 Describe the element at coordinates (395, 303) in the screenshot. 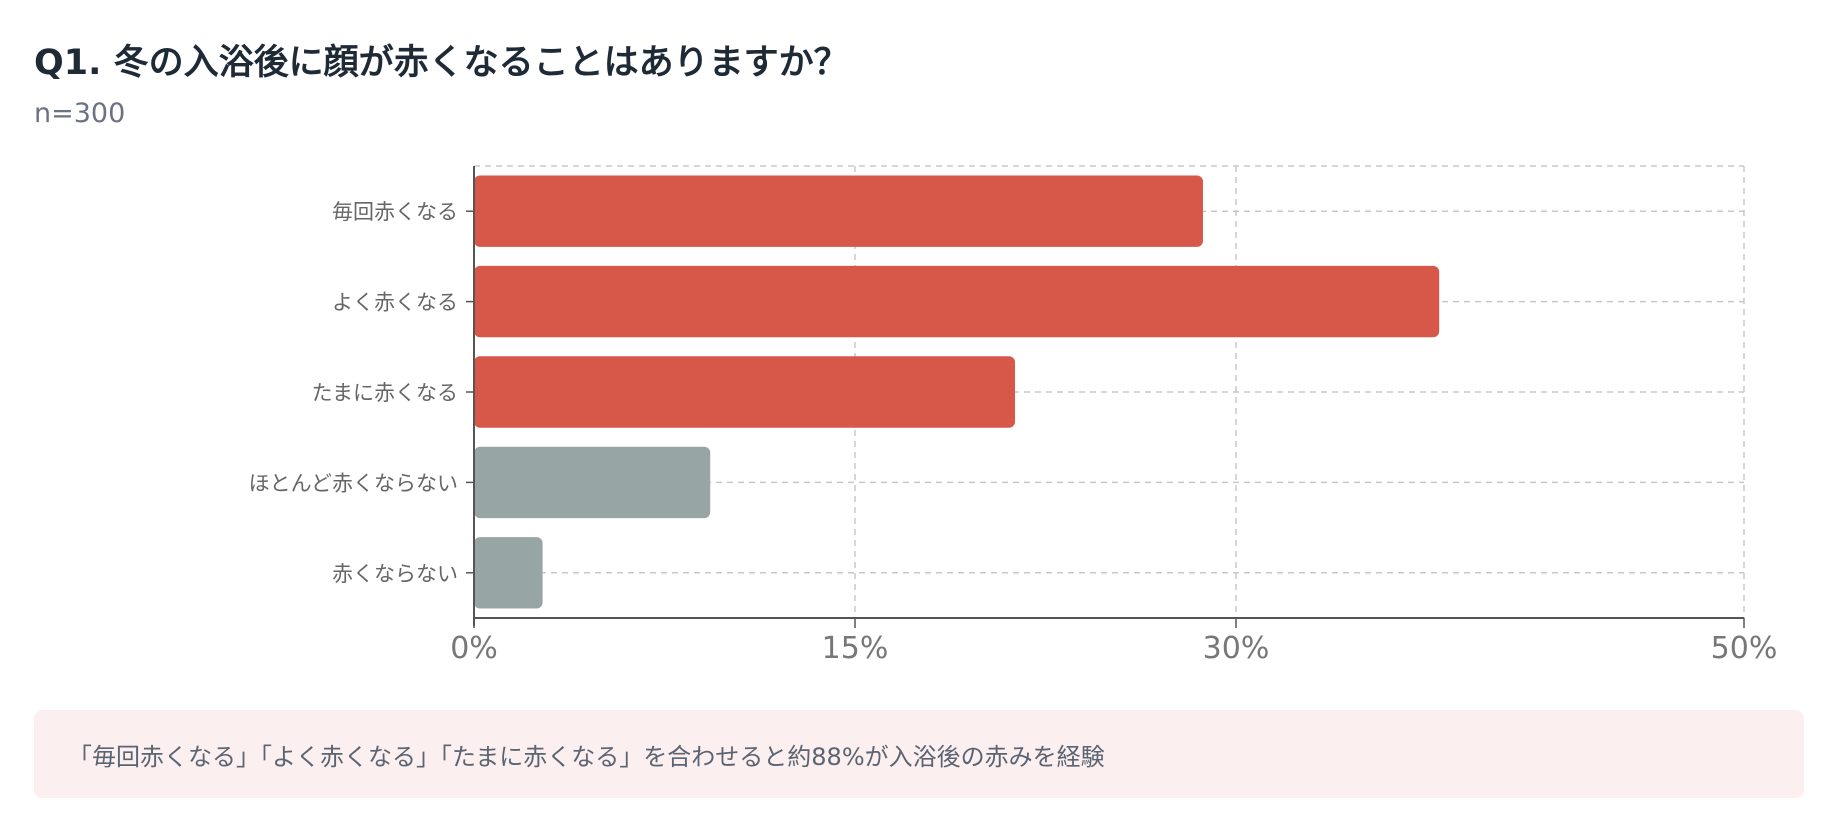

I see `y-tick-label: よく赤くなる` at that location.